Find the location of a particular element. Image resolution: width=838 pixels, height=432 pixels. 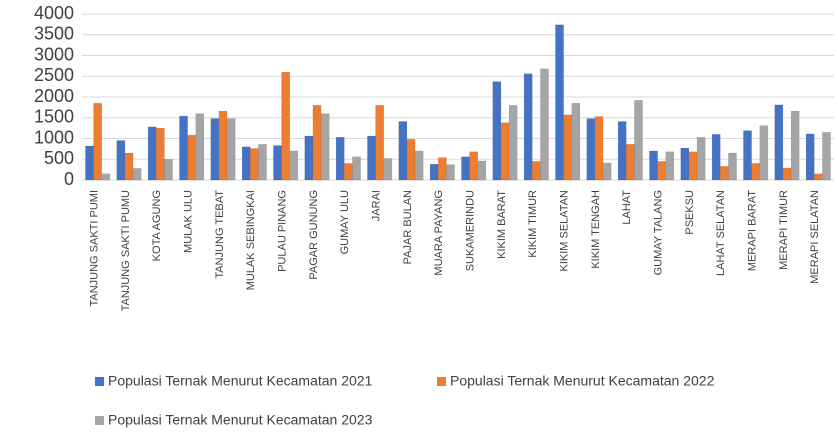

x-tick-label: TANJUNG SAKTI PUMU is located at coordinates (126, 250).